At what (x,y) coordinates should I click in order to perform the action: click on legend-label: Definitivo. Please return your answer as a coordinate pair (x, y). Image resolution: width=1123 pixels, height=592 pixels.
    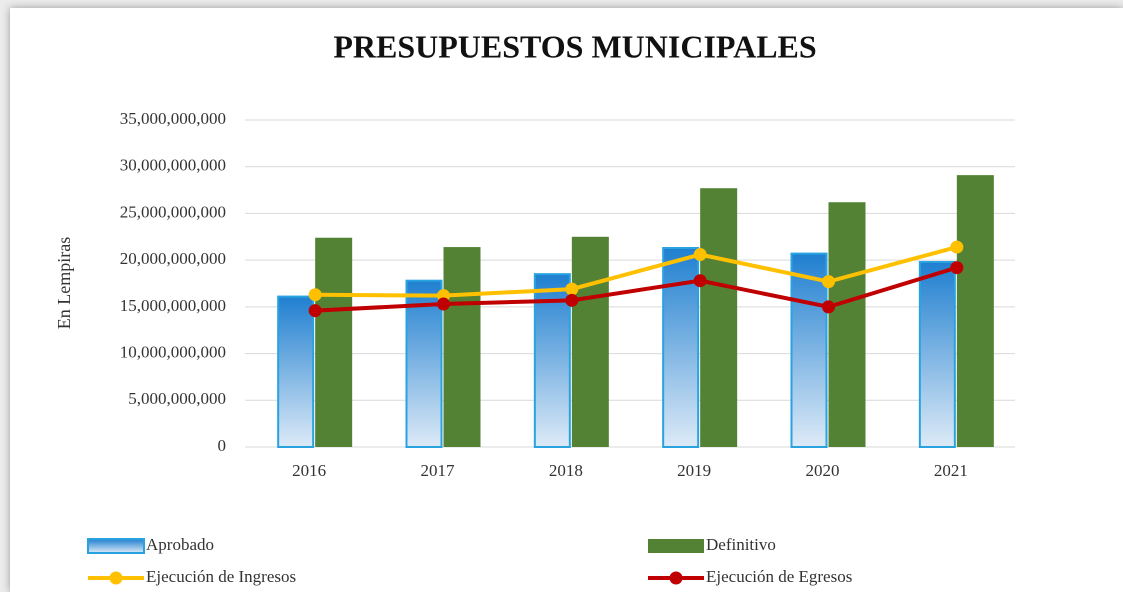
    Looking at the image, I should click on (741, 544).